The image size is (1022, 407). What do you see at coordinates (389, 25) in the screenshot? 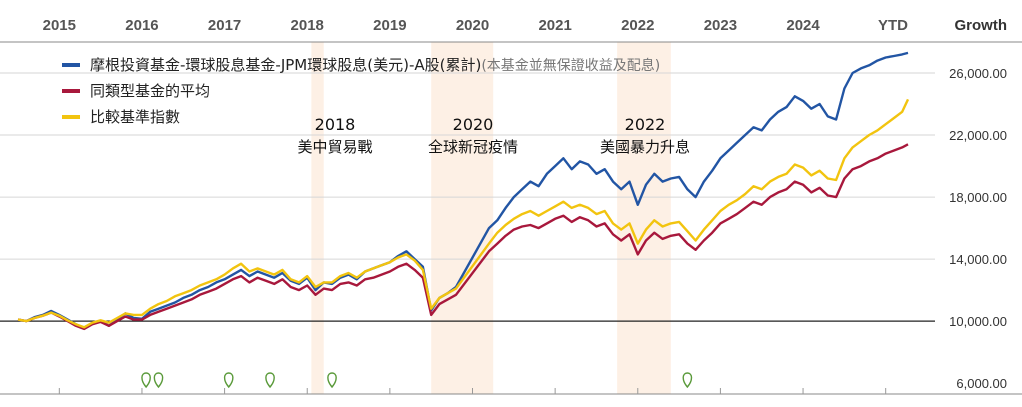
I see `x-tick-label-2019: 2019` at bounding box center [389, 25].